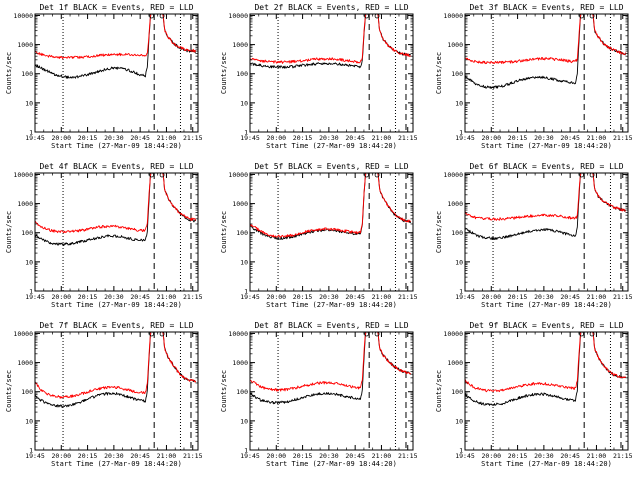 The image size is (640, 480). I want to click on panel-title: Det 9f BLACK = Events, RED = LLD, so click(546, 325).